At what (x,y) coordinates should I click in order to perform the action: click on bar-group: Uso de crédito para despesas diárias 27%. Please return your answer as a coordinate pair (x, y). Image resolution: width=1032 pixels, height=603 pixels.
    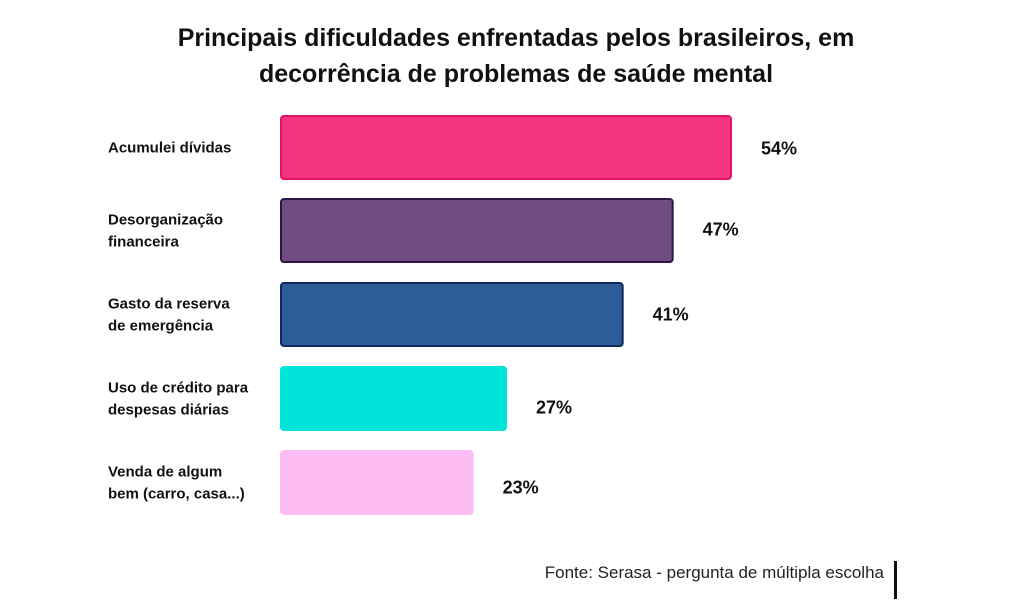
    Looking at the image, I should click on (340, 398).